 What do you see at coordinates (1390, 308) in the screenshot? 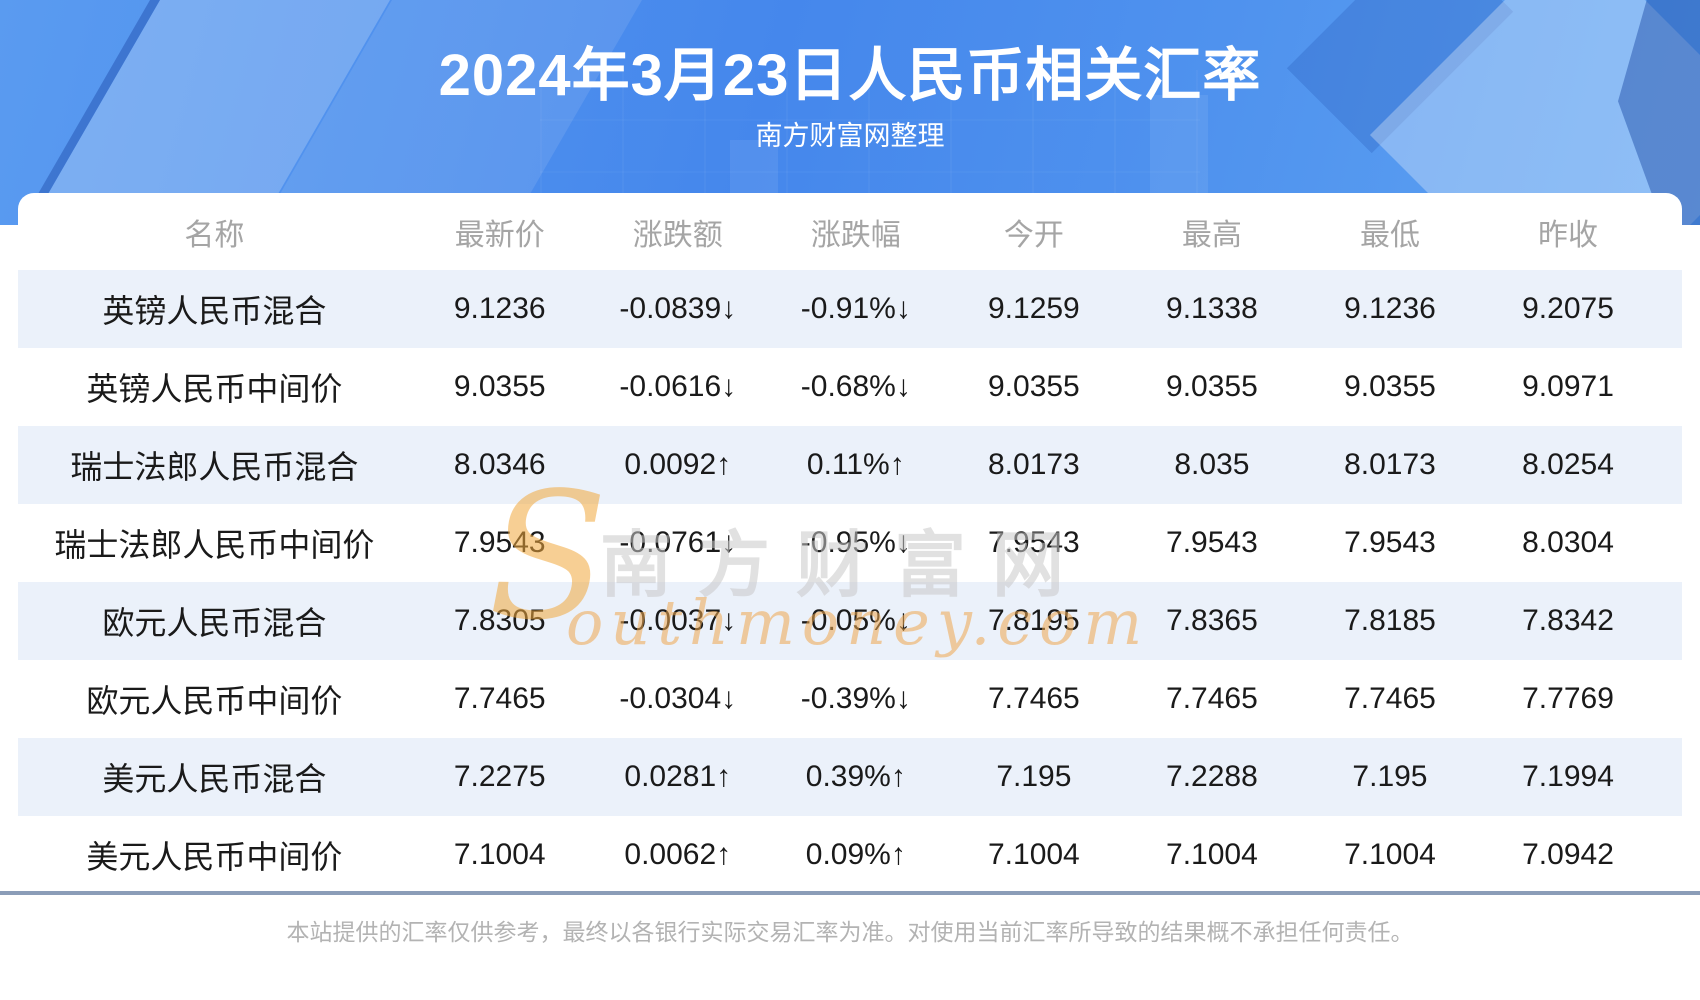
I see `low-price-cell: 9.1236` at bounding box center [1390, 308].